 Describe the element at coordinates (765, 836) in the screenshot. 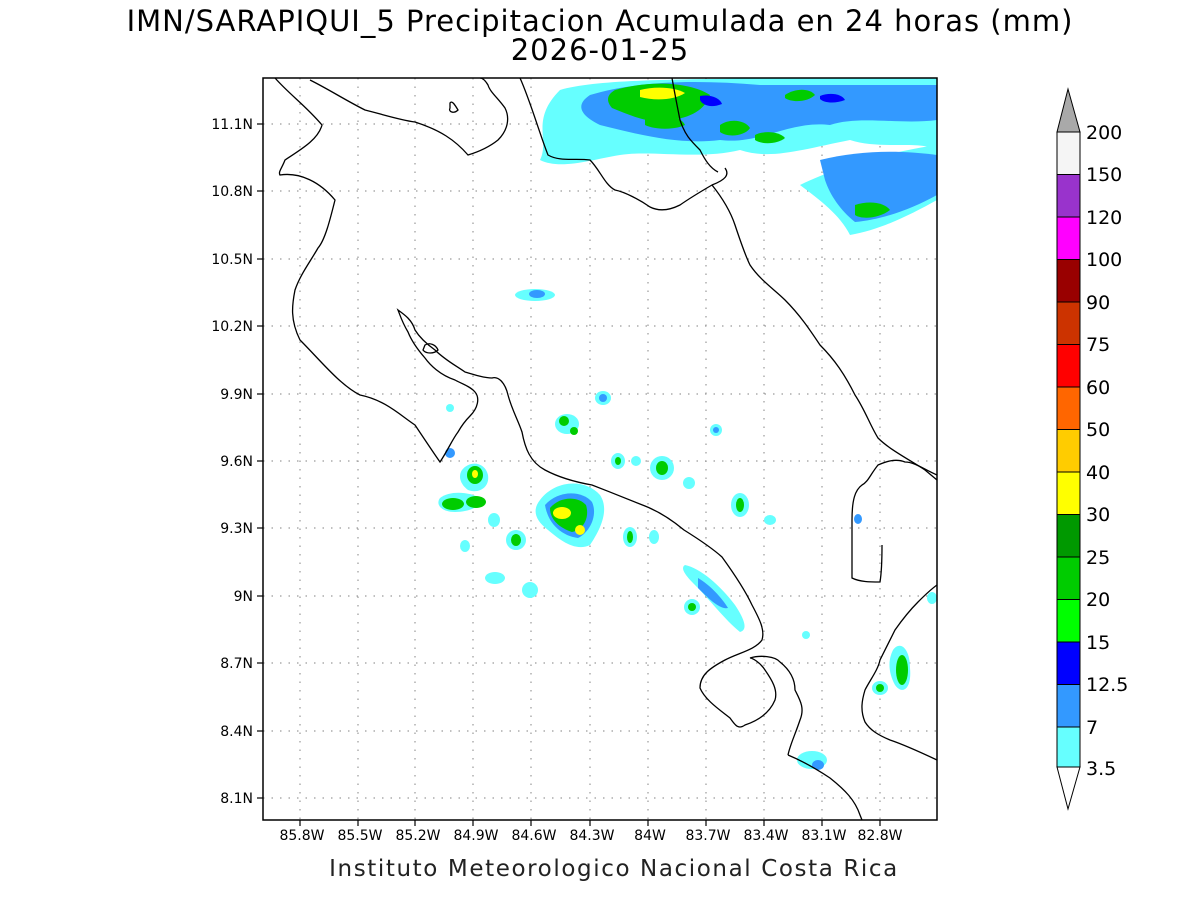

I see `lon-tick-label: 83.4W` at that location.